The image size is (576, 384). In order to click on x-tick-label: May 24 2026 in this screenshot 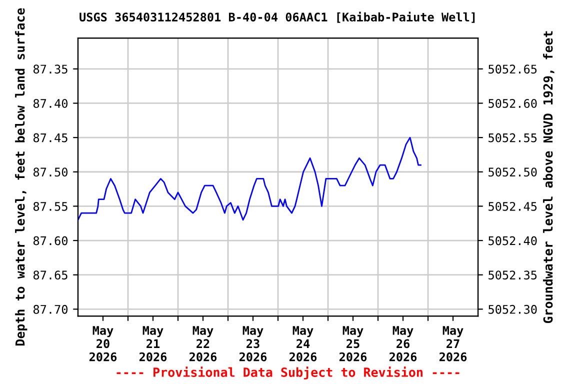, I will do `click(303, 344)`.